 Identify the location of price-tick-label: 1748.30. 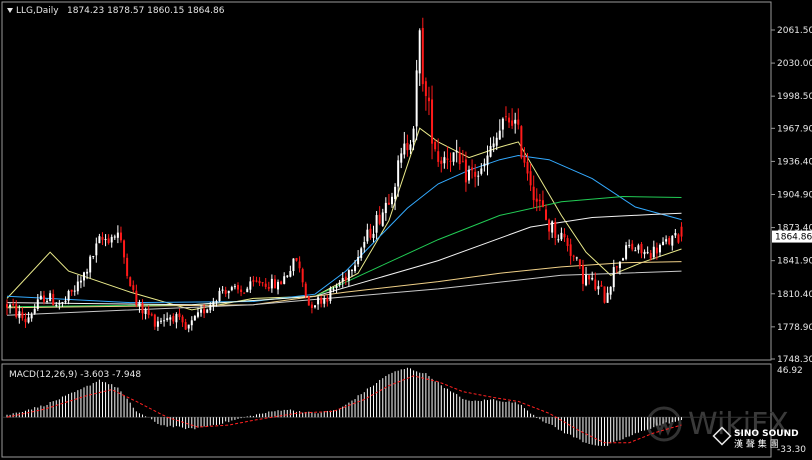
(794, 360).